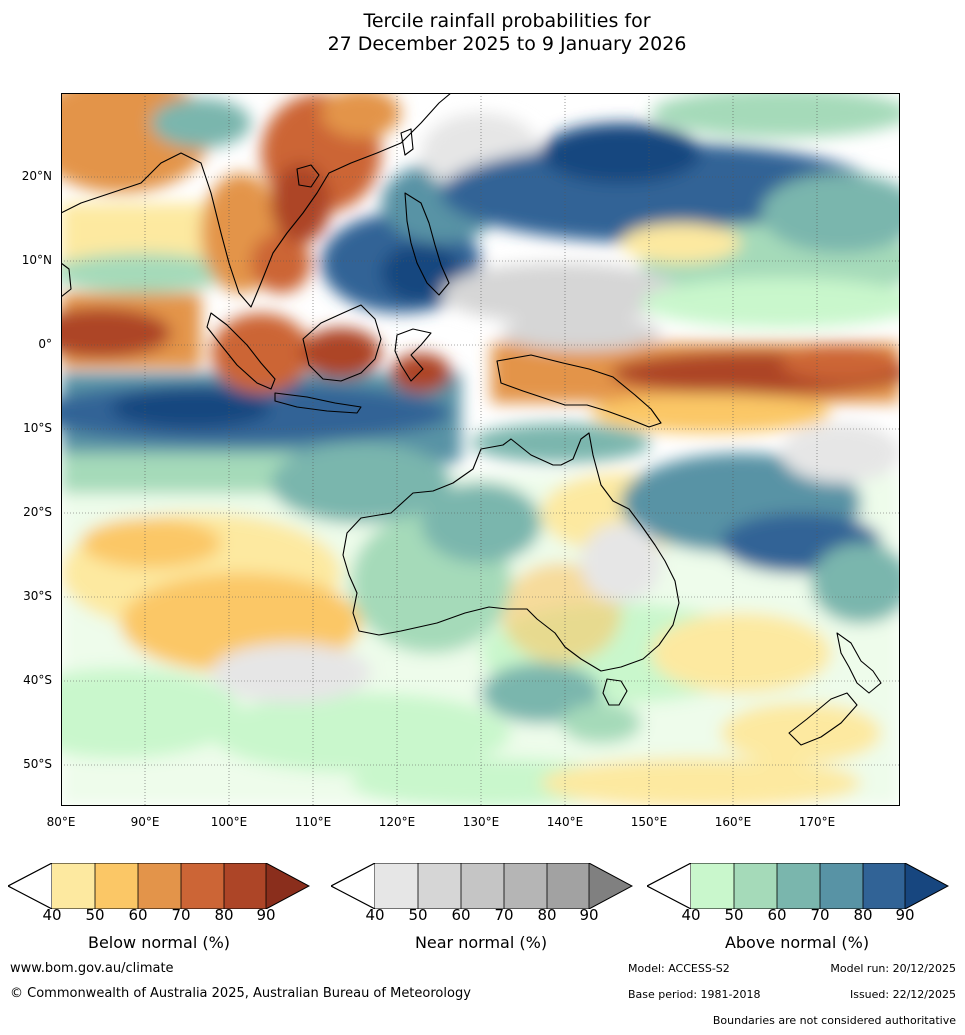 This screenshot has height=1035, width=965. Describe the element at coordinates (413, 355) in the screenshot. I see `sulawesi-coastline` at that location.